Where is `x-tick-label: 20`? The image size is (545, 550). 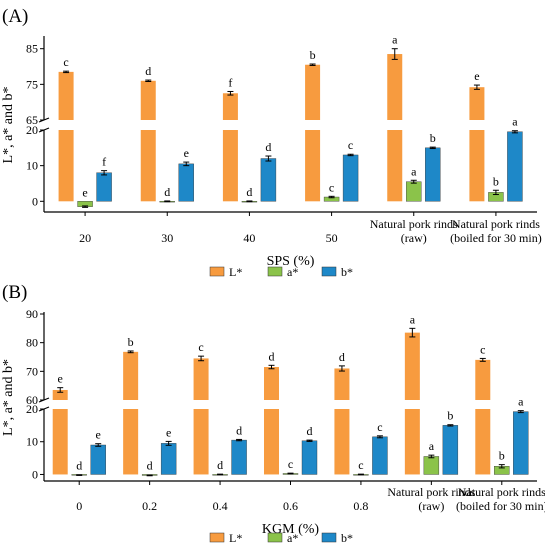
x-tick-label: 20 is located at coordinates (85, 238).